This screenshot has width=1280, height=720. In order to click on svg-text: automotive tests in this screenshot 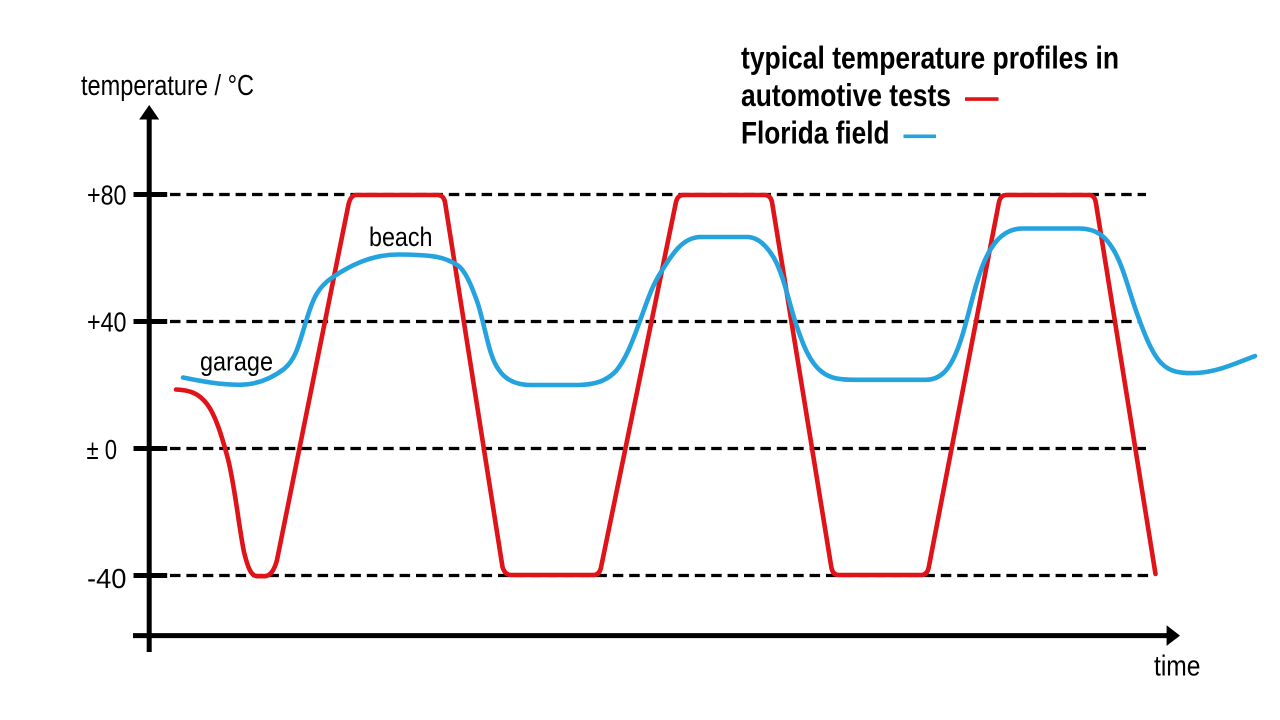, I will do `click(846, 95)`.